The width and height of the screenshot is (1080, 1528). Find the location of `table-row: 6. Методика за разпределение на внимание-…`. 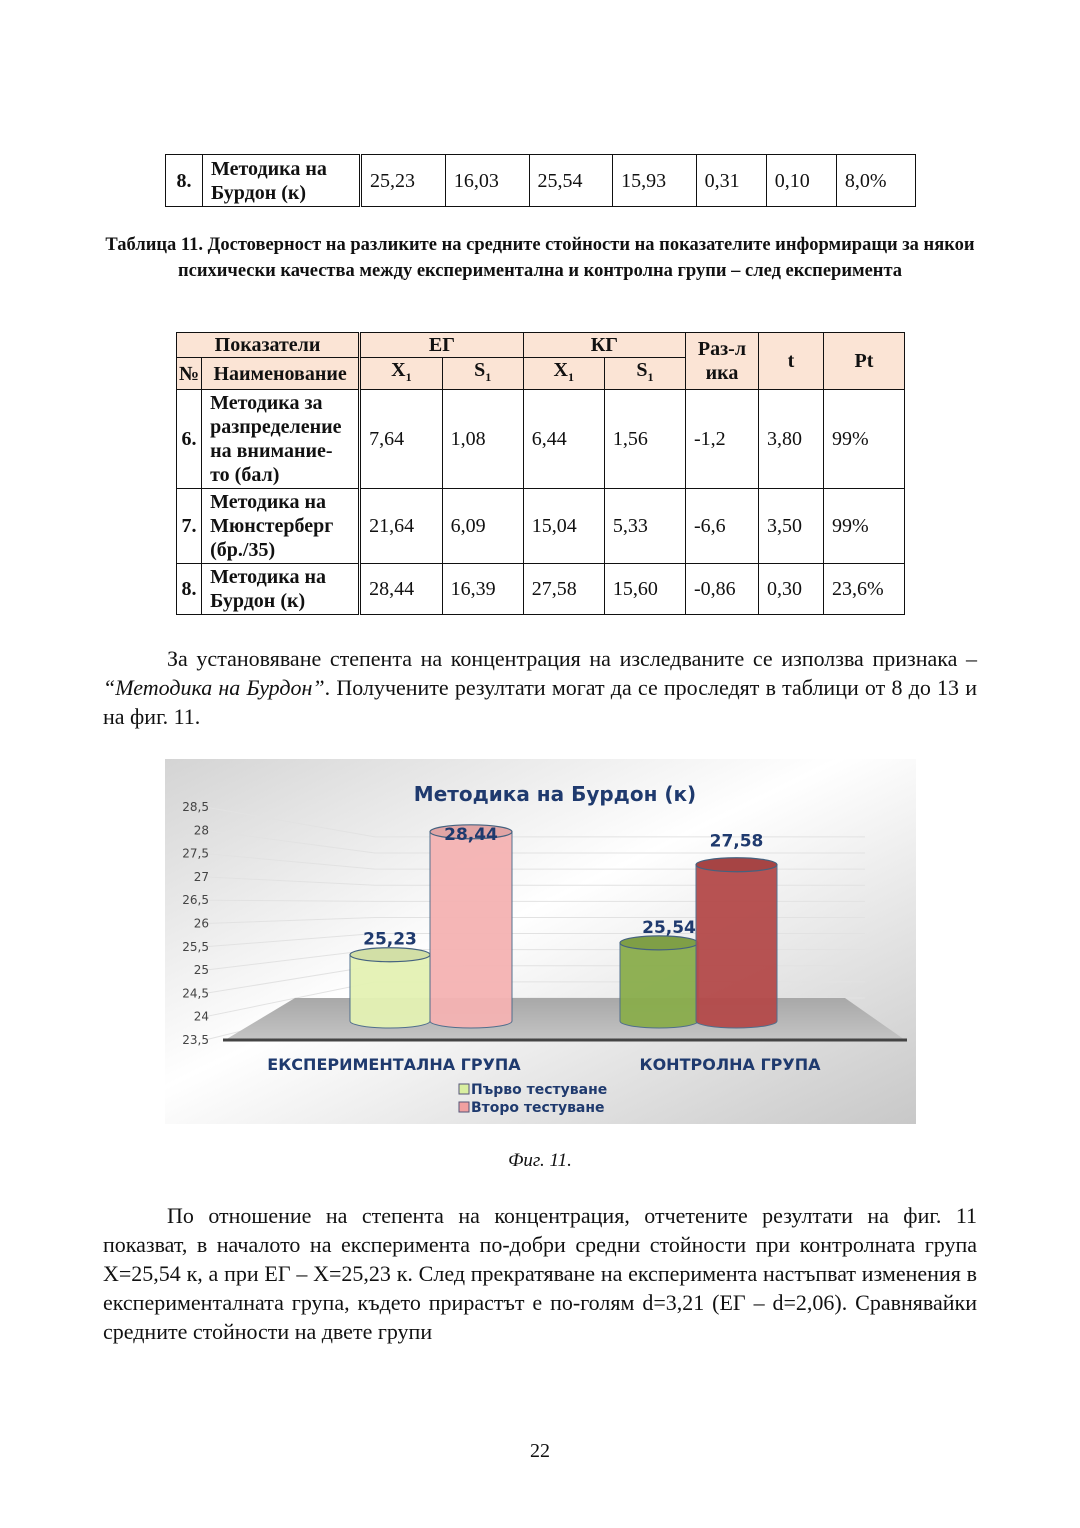

table-row: 6. Методика за разпределение на внимание-… is located at coordinates (540, 439).